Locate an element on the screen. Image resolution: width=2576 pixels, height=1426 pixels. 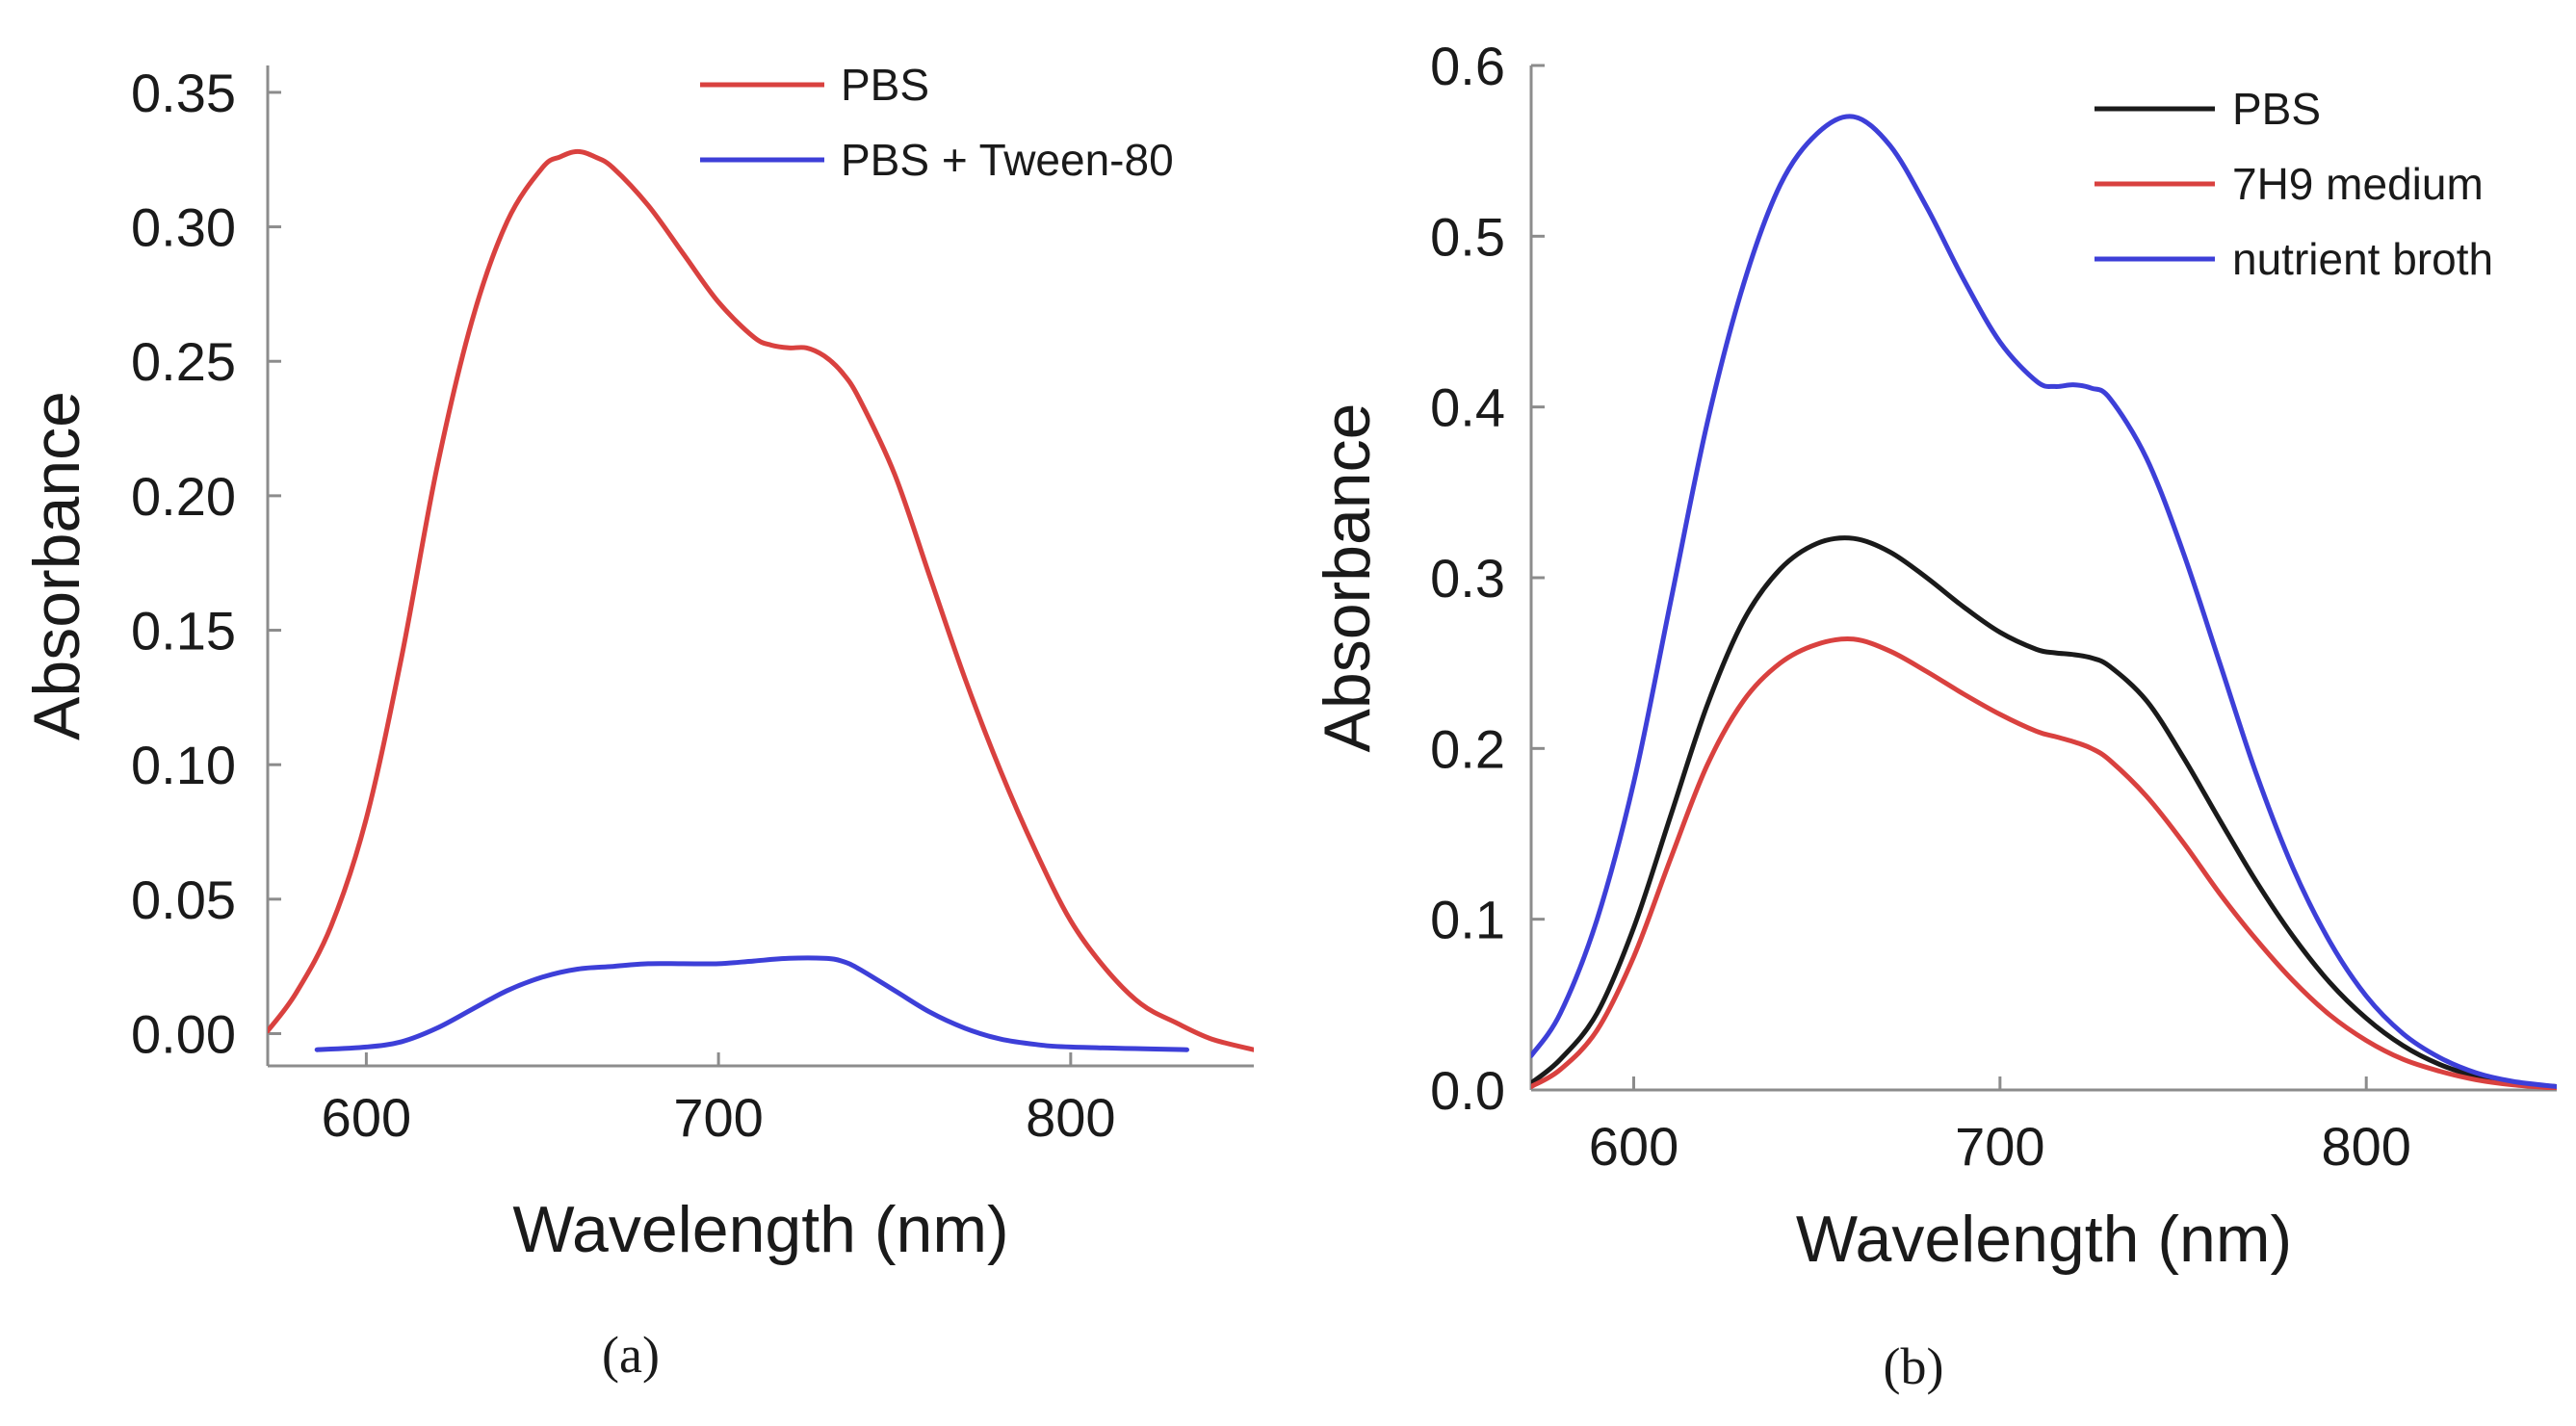
y-tick-label: 0.25 is located at coordinates (183, 361).